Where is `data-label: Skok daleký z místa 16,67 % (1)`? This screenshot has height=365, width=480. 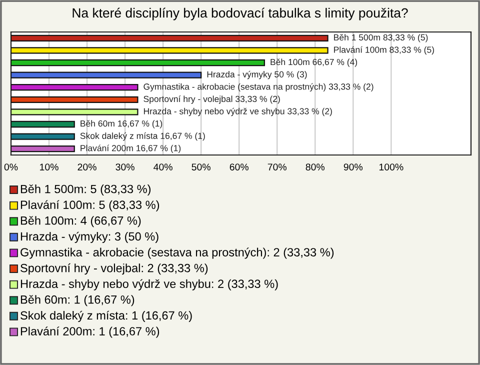 data-label: Skok daleký z místa 16,67 % (1) is located at coordinates (142, 136).